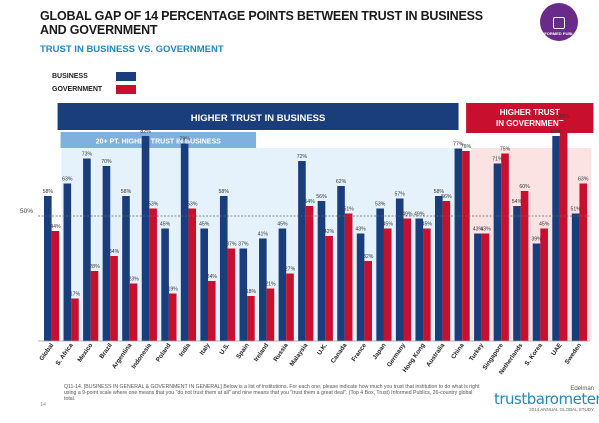 Image resolution: width=599 pixels, height=423 pixels. I want to click on legend-item-government: GOVERNMENT, so click(94, 89).